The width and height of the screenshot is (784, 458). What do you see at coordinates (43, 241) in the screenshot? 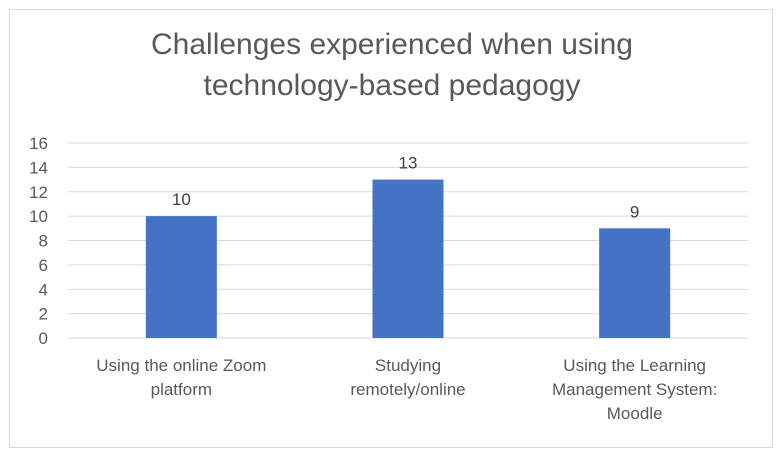
I see `y-tick-label: 8` at bounding box center [43, 241].